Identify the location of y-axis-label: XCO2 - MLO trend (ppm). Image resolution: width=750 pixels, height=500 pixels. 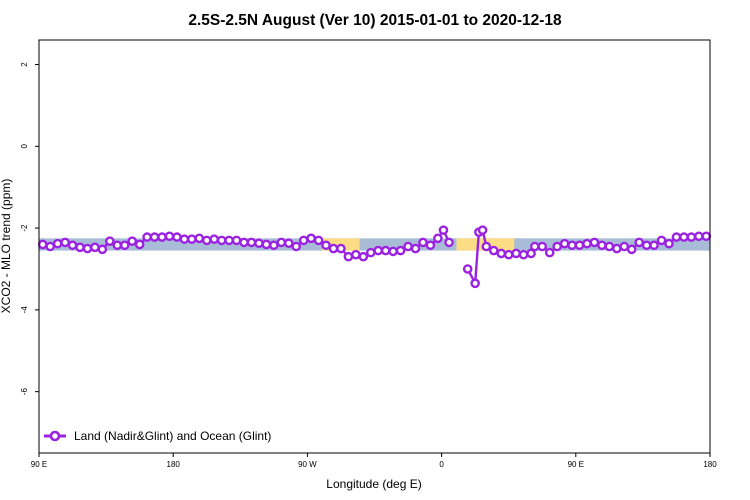
(6, 246).